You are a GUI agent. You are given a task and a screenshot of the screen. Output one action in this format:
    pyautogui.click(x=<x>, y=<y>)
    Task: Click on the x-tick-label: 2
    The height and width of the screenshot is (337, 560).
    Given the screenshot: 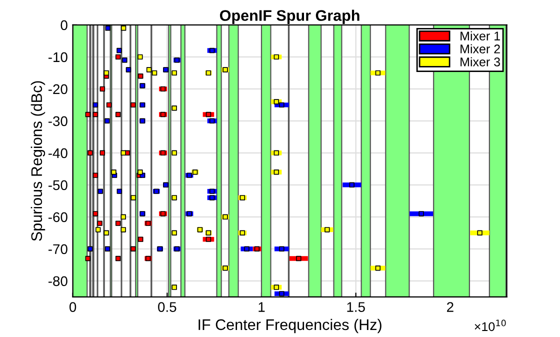 What is the action you would take?
    pyautogui.click(x=450, y=307)
    